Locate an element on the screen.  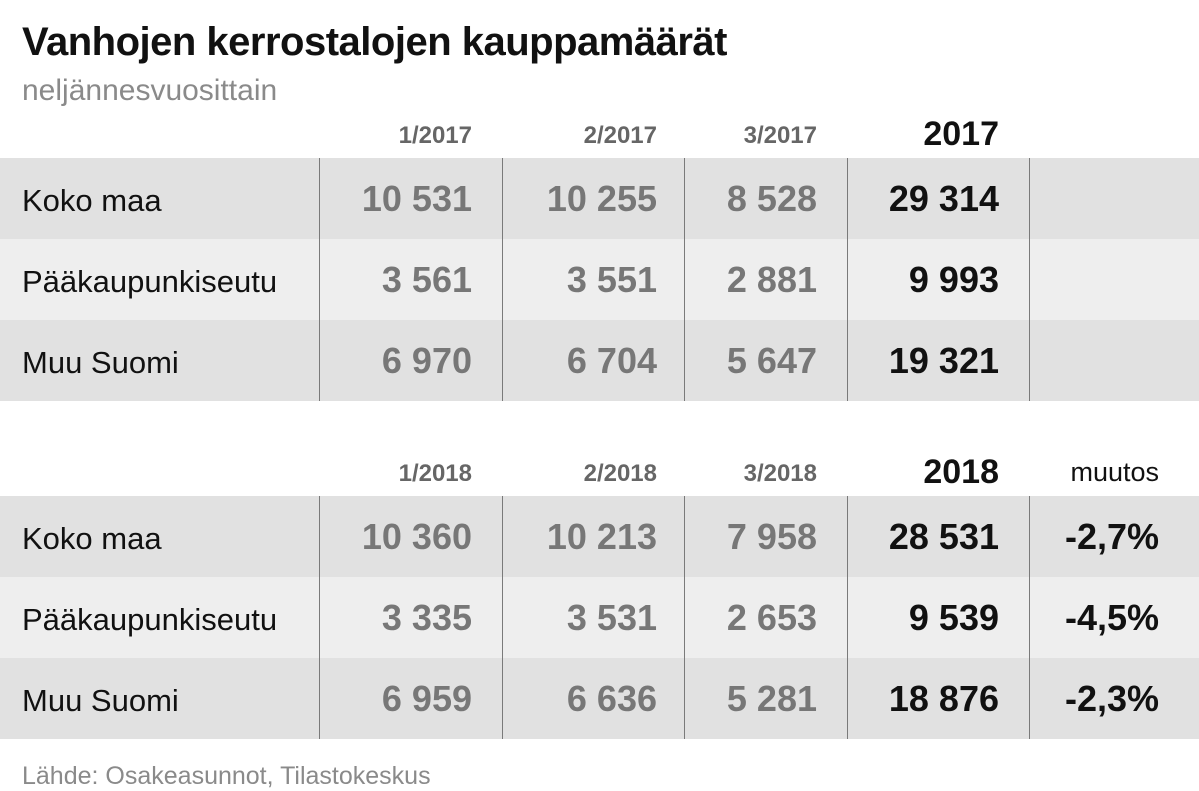
quarter-value: 2 881 is located at coordinates (771, 279).